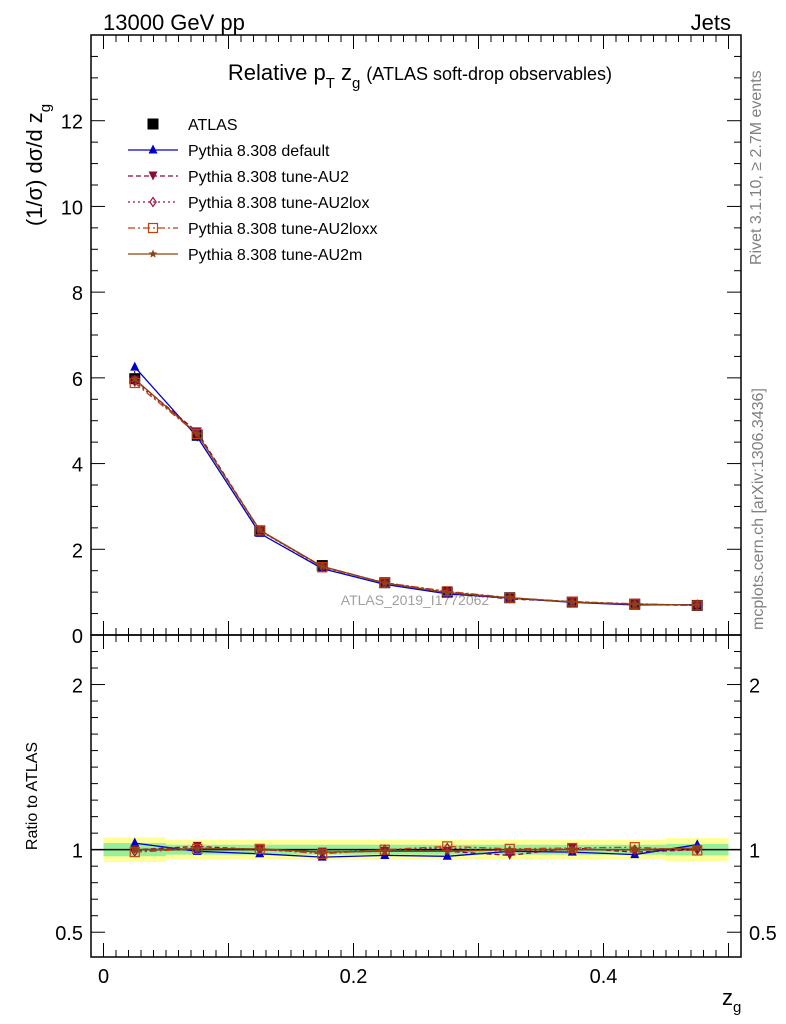  I want to click on ratio-point-pythia-8-308-tune-au2lox, so click(197, 848).